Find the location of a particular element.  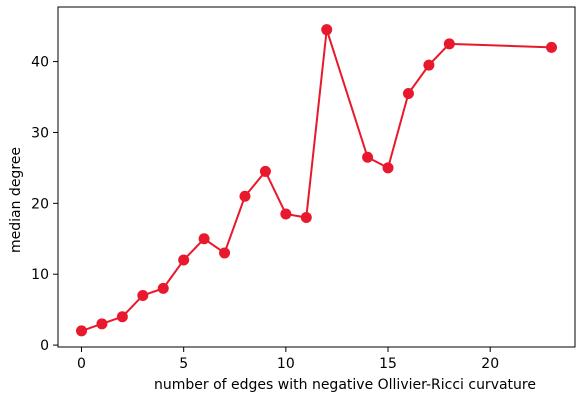

y-tick-label: 30 is located at coordinates (40, 133).